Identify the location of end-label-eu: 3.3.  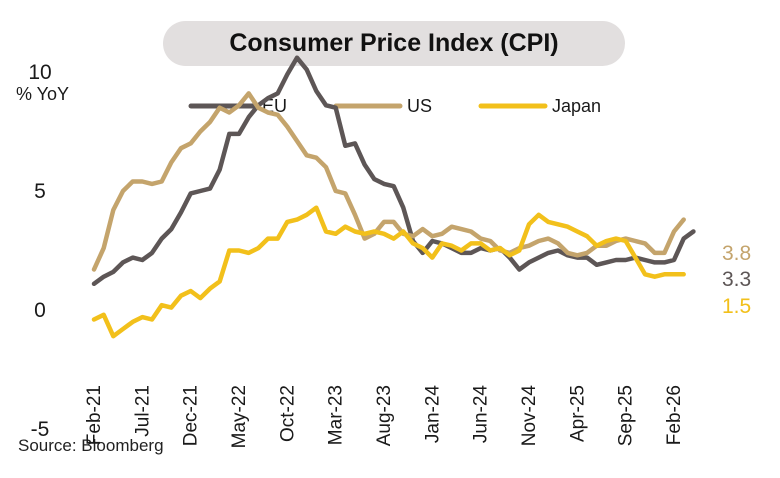
(736, 279).